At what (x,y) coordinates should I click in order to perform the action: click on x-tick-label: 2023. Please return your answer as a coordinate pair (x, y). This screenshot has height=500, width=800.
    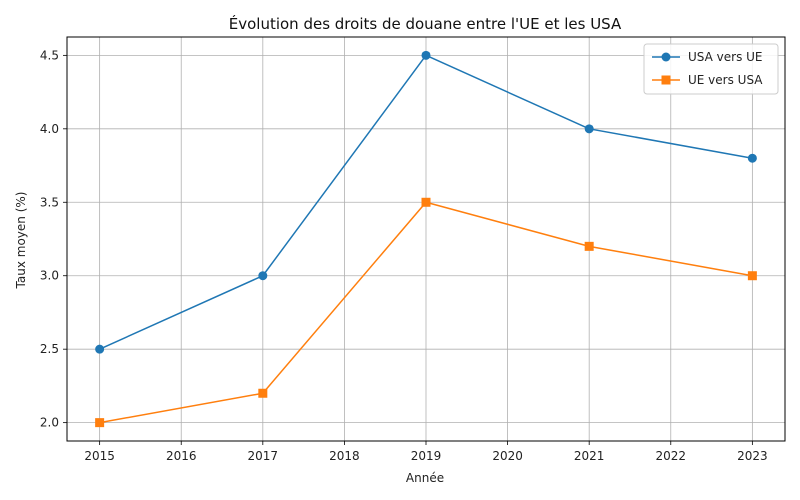
    Looking at the image, I should click on (752, 456).